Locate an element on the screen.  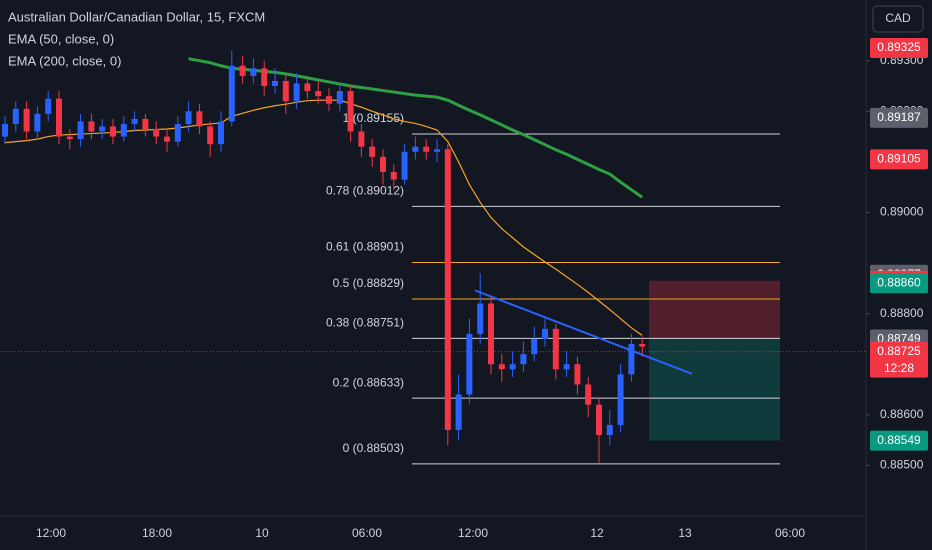
fib-label: 0.38 (0.88751) is located at coordinates (365, 323).